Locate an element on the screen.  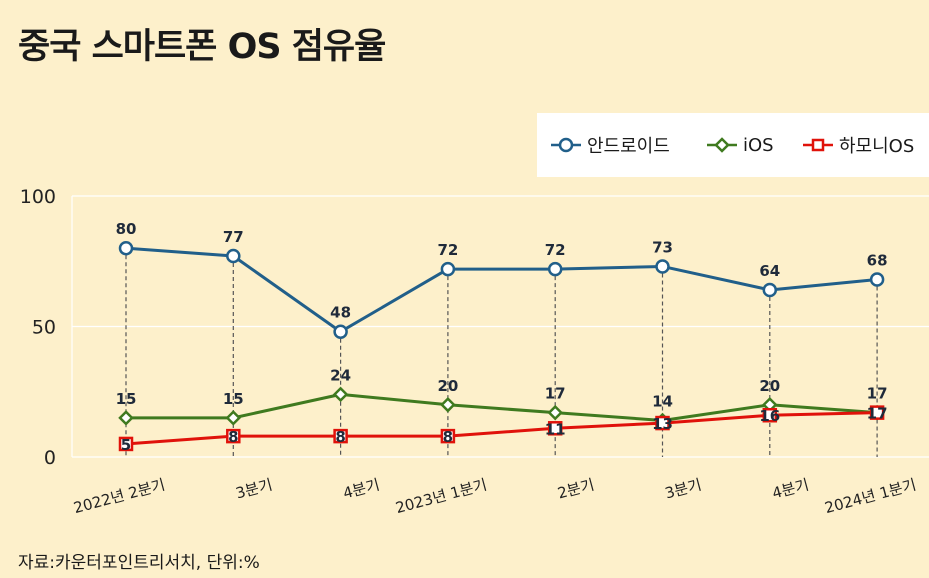
data-label: 14 is located at coordinates (662, 401).